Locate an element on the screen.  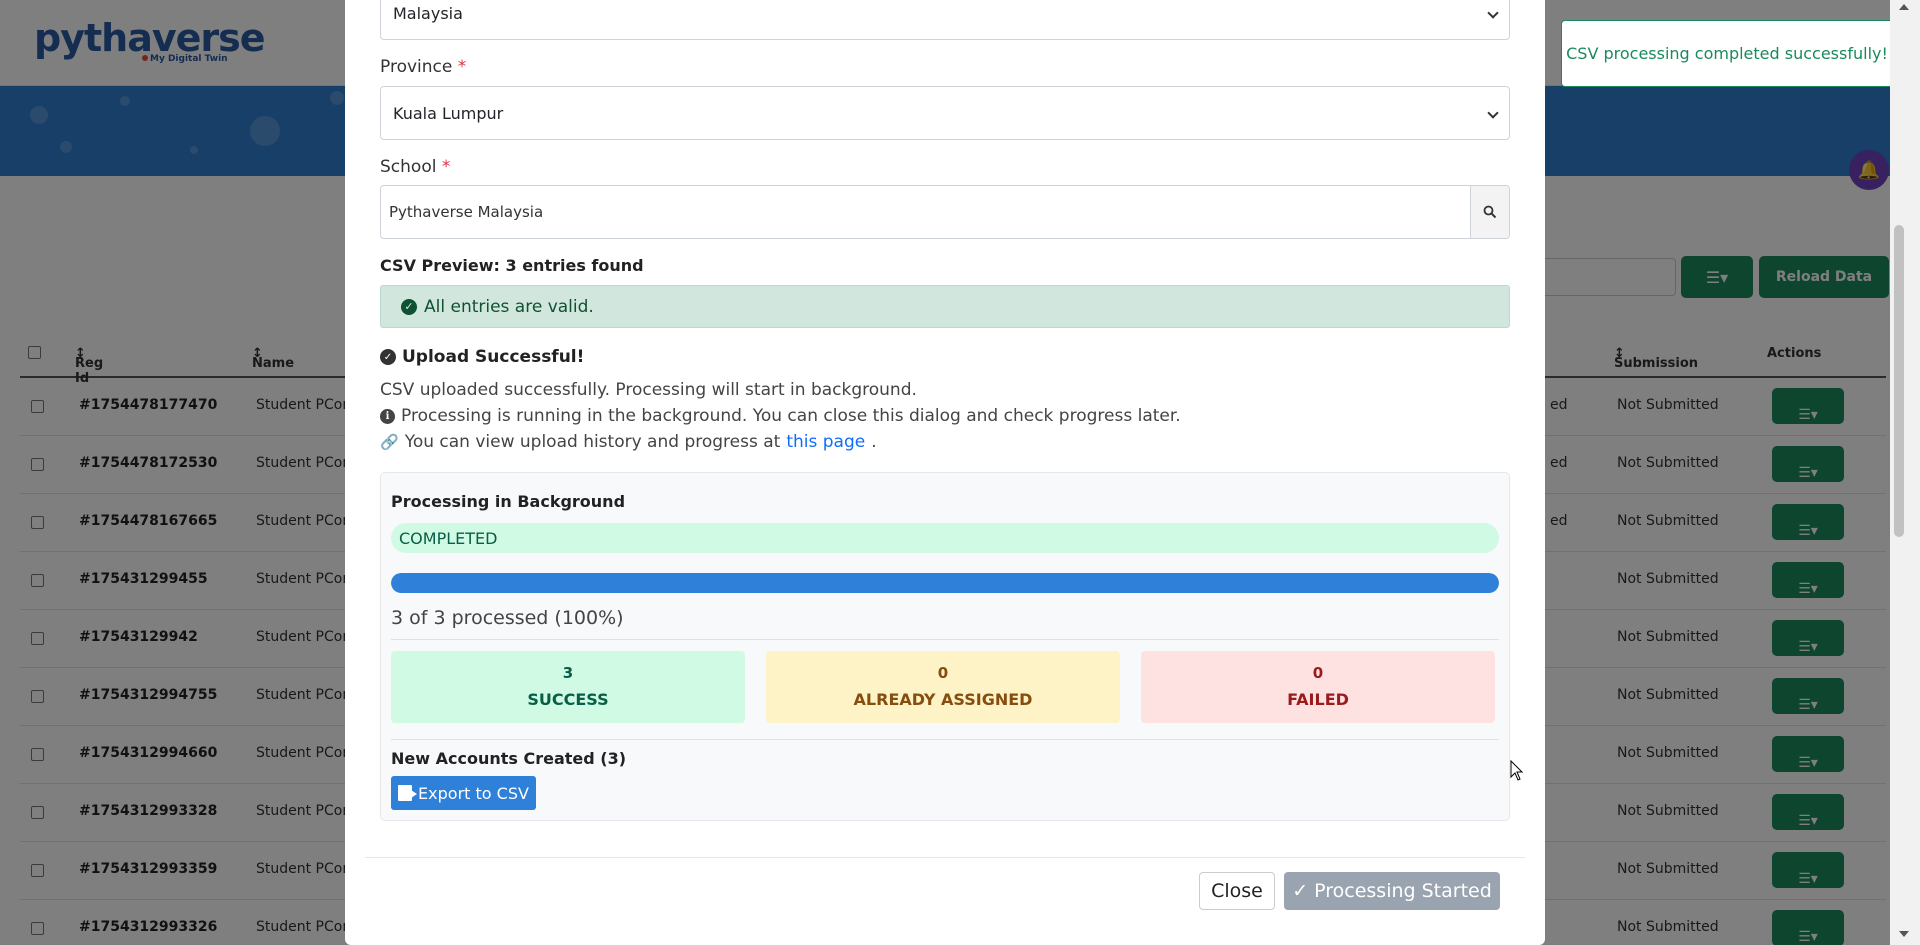
progress-text: 3 of 3 processed (100%) is located at coordinates (507, 618).